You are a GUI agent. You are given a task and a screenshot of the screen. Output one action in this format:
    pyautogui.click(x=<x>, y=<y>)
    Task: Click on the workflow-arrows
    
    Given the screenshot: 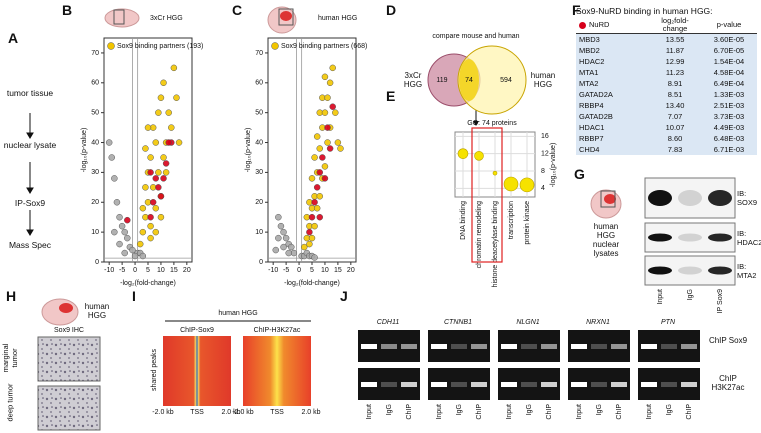 What is the action you would take?
    pyautogui.click(x=30, y=174)
    